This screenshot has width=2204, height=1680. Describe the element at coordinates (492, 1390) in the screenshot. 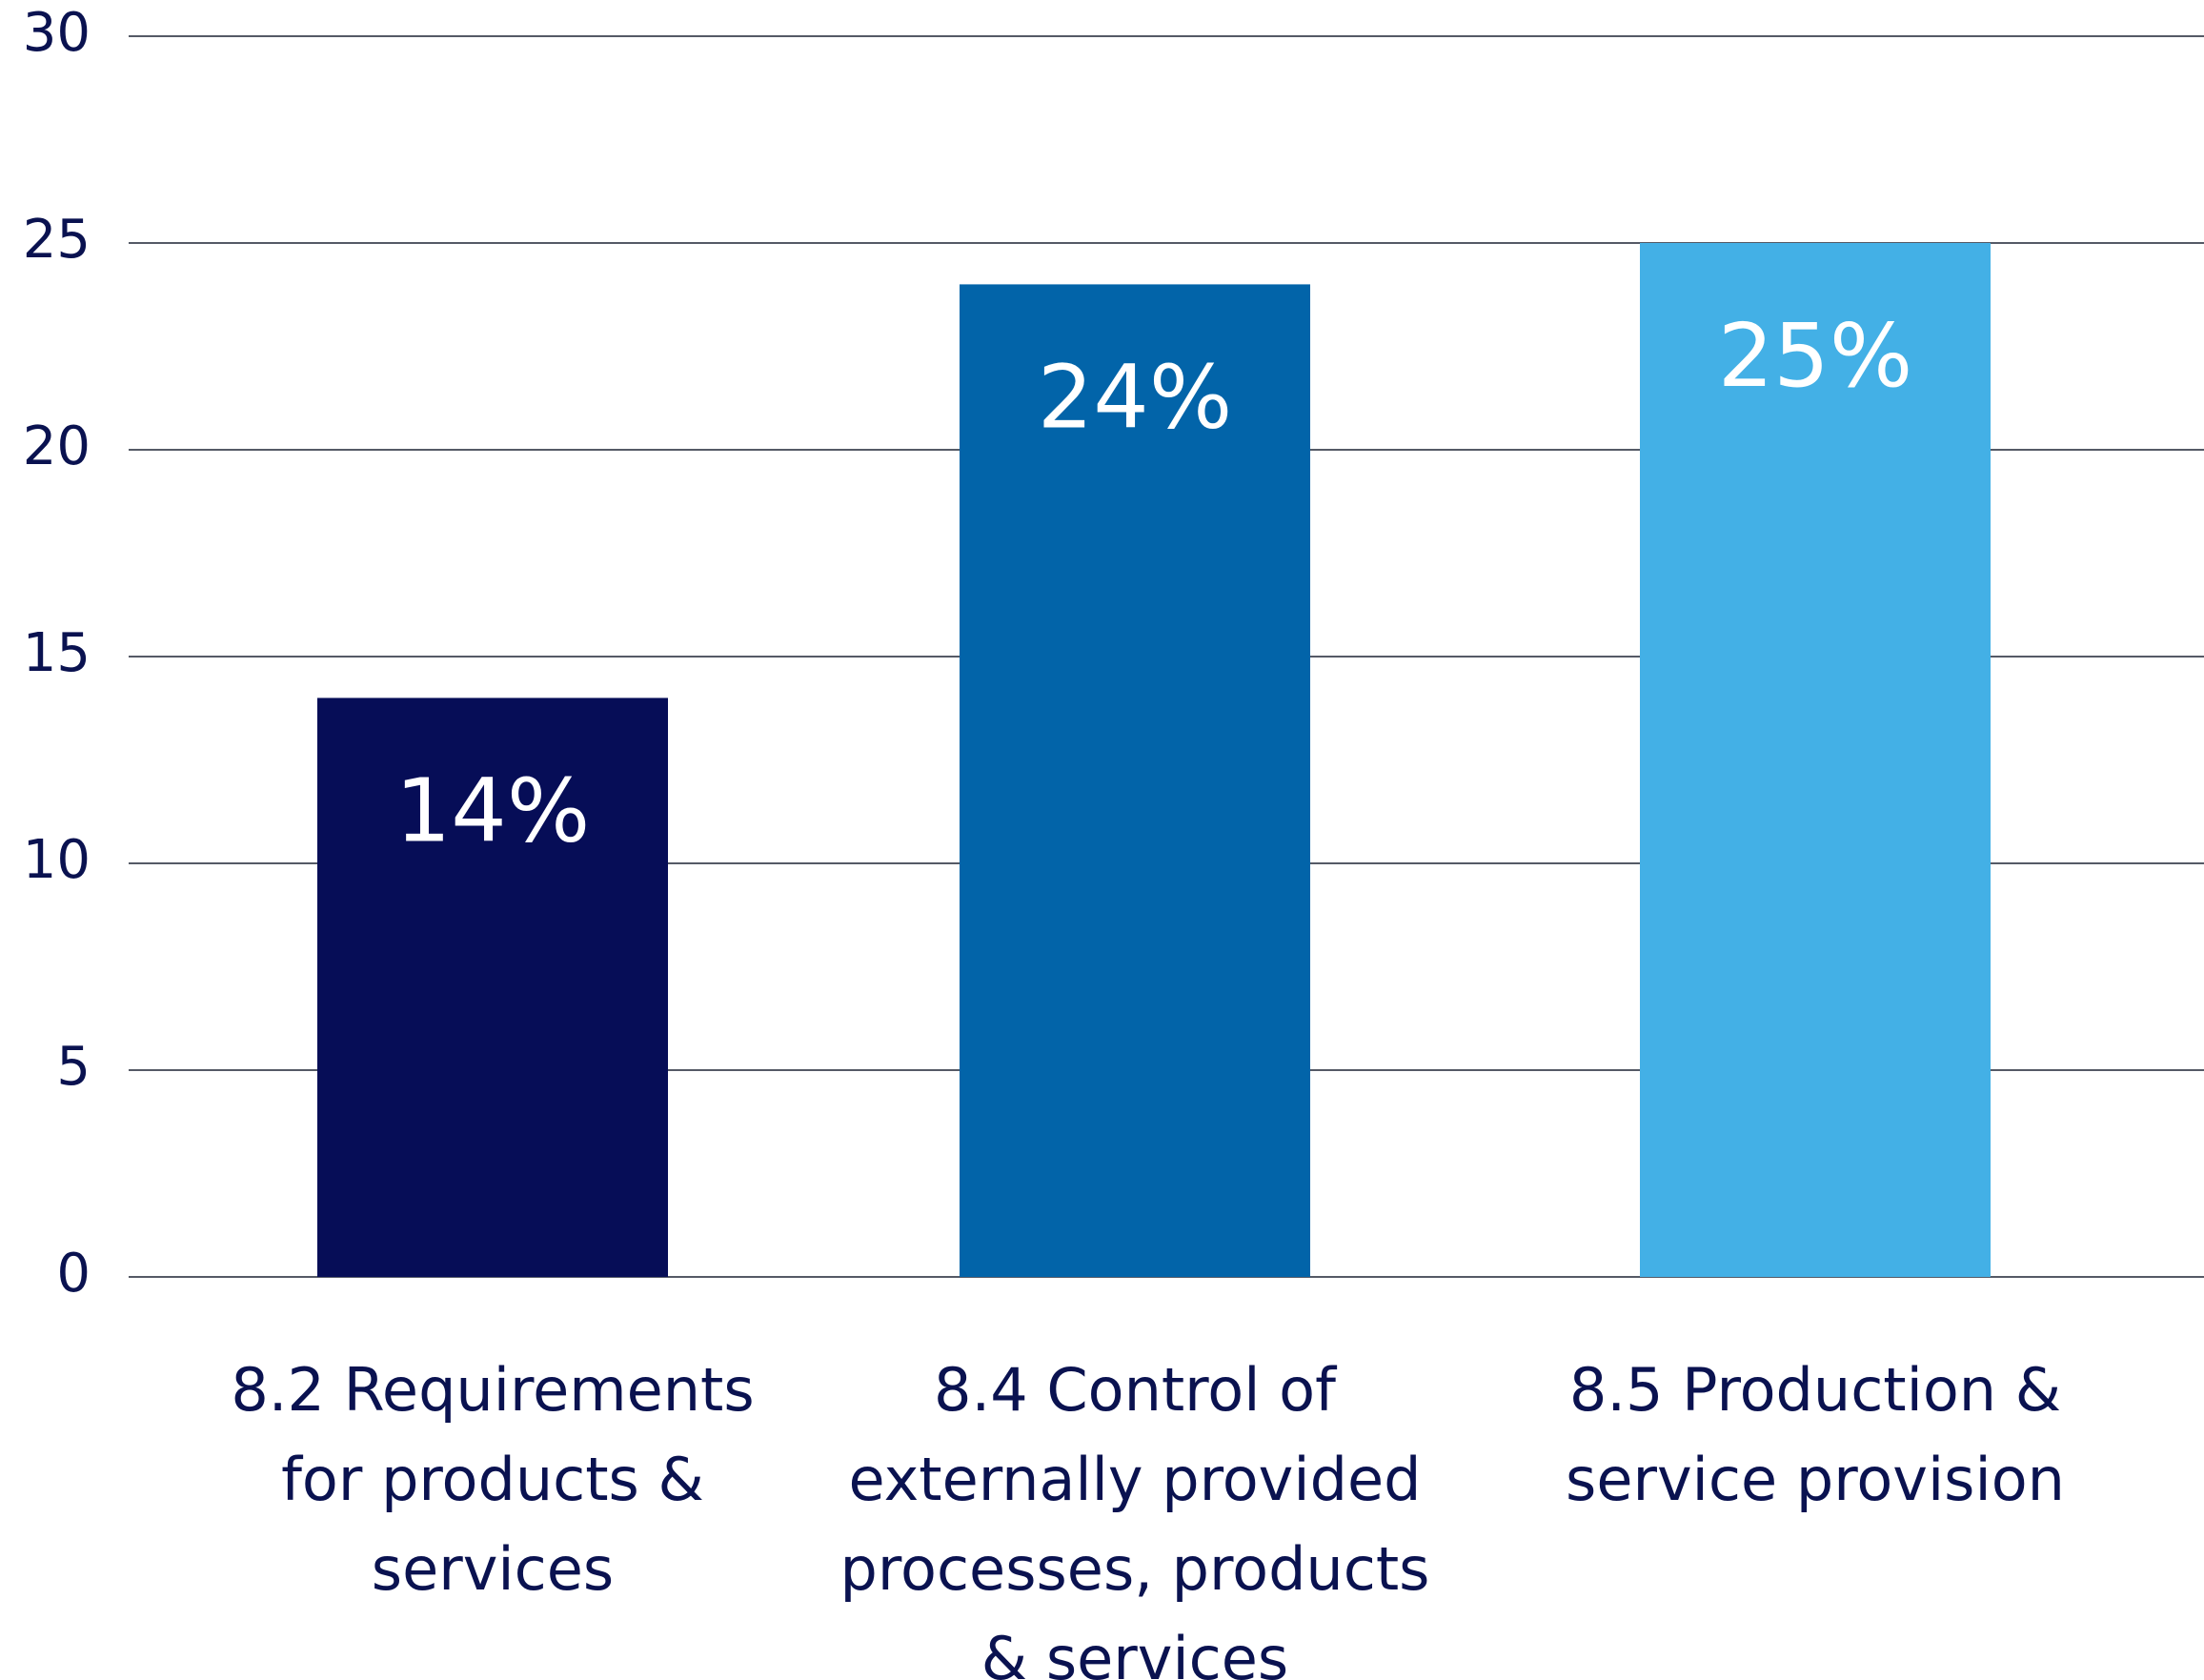

I see `x-category-line: 8.2 Requirements` at that location.